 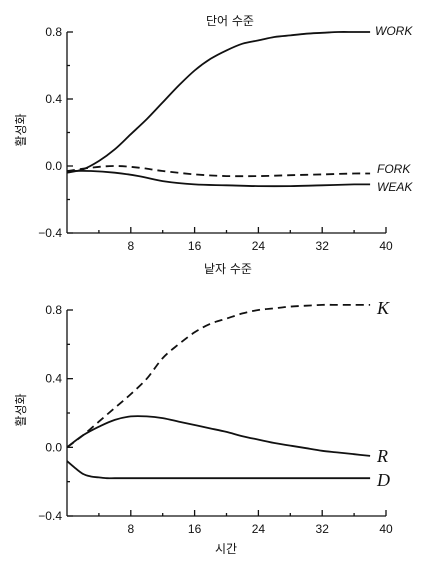 What do you see at coordinates (218, 436) in the screenshot?
I see `series-line-r` at bounding box center [218, 436].